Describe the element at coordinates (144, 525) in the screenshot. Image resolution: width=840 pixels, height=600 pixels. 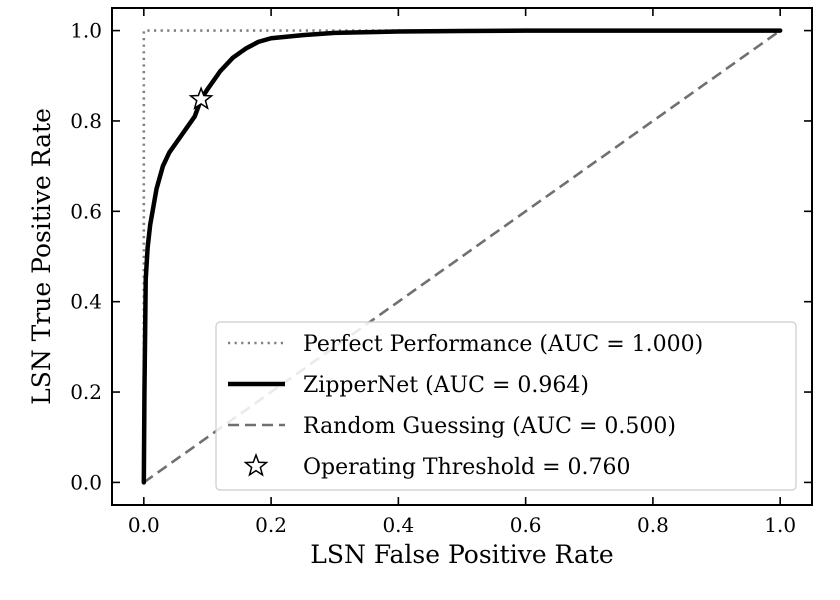
I see `x-tick-label: 0.0` at that location.